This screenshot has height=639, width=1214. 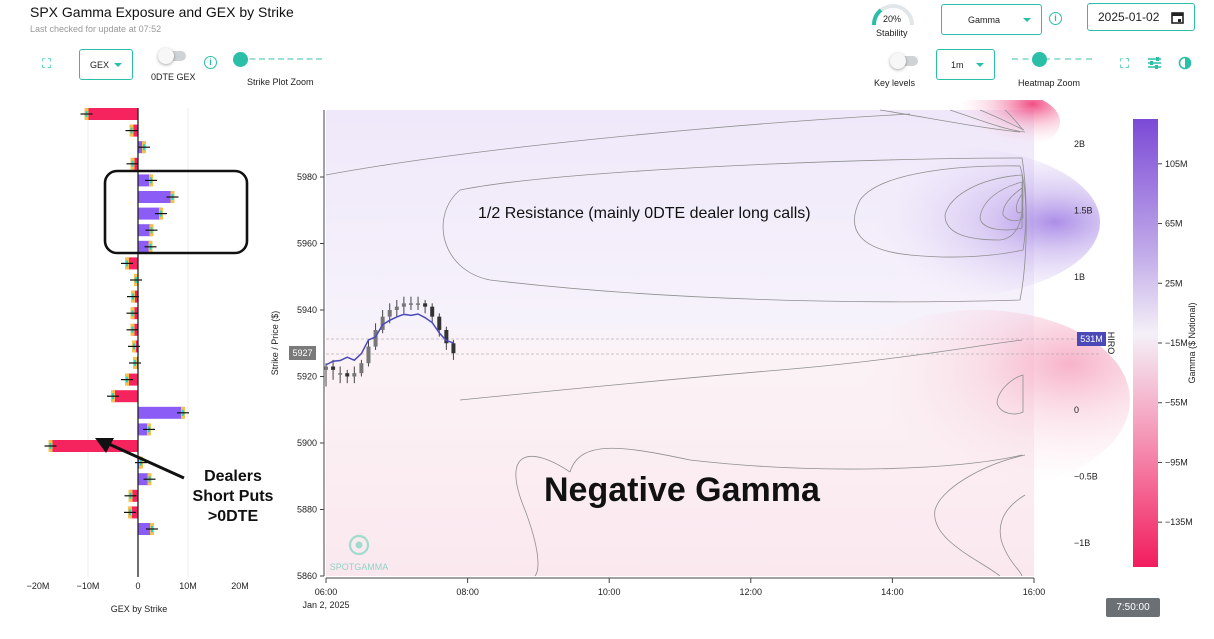 I want to click on hiro-value-label: 531M, so click(x=1091, y=339).